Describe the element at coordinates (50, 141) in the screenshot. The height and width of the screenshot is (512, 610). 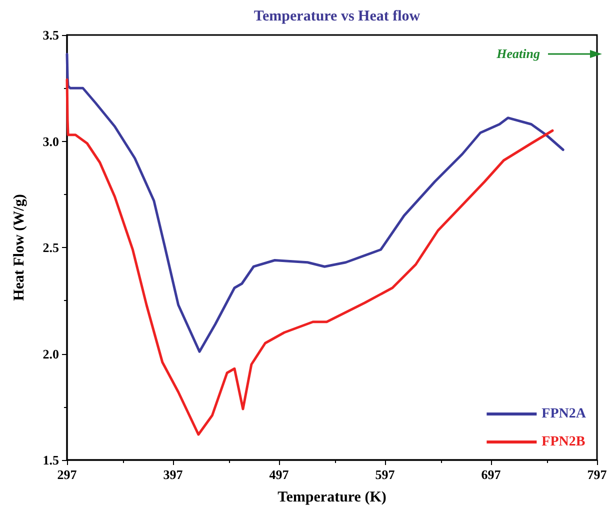
I see `y-tick-label: 3.0` at that location.